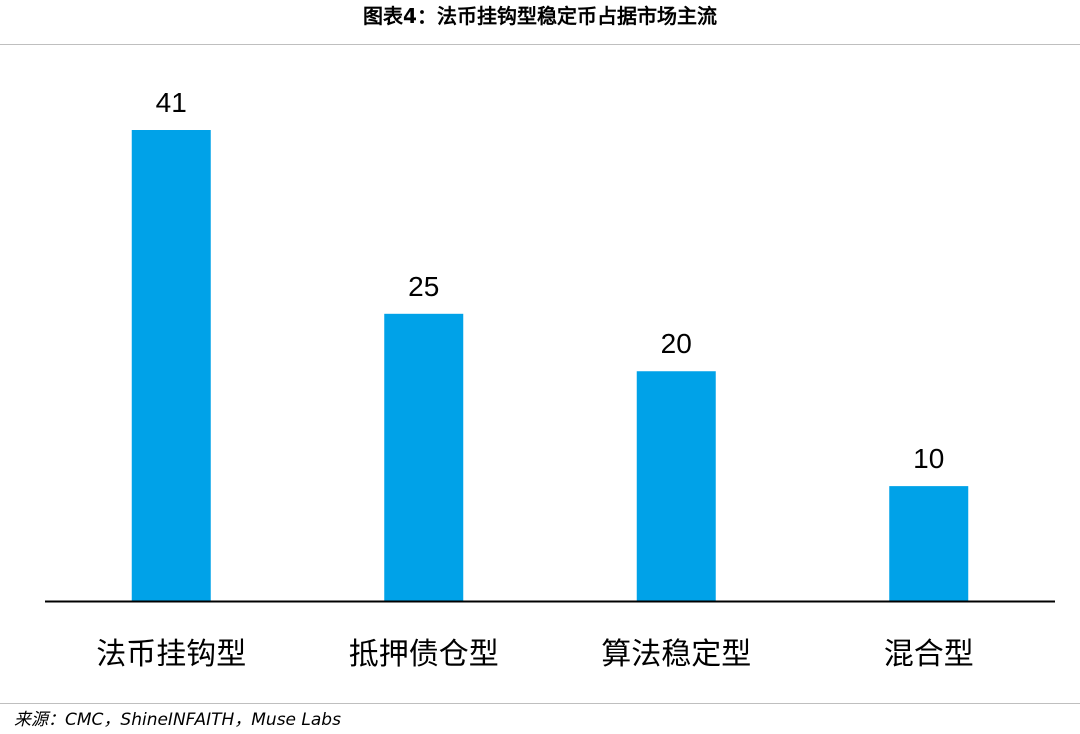 Image resolution: width=1080 pixels, height=734 pixels. I want to click on title-divider, so click(540, 44).